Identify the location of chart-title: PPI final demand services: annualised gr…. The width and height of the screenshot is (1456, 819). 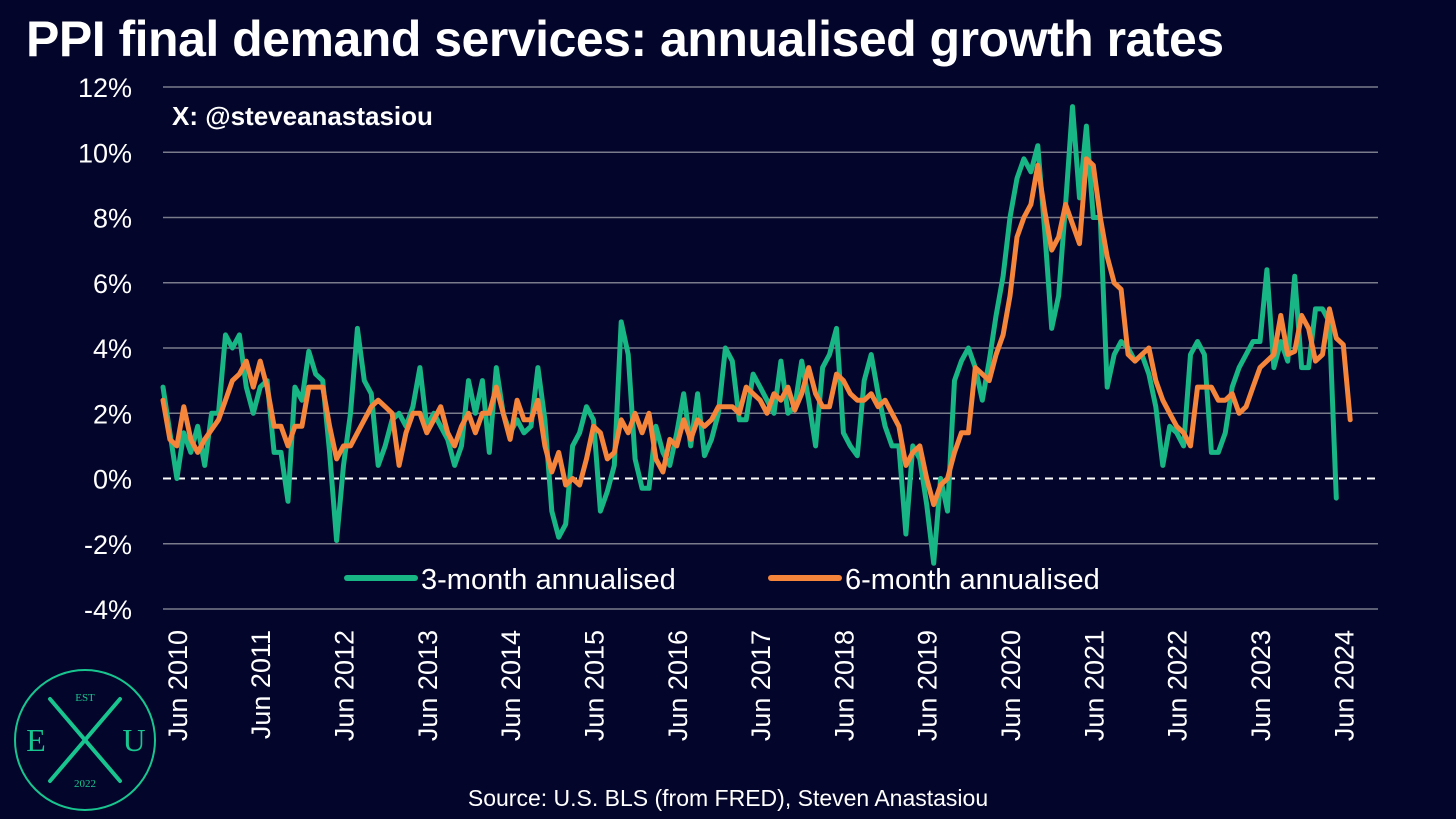
(625, 39).